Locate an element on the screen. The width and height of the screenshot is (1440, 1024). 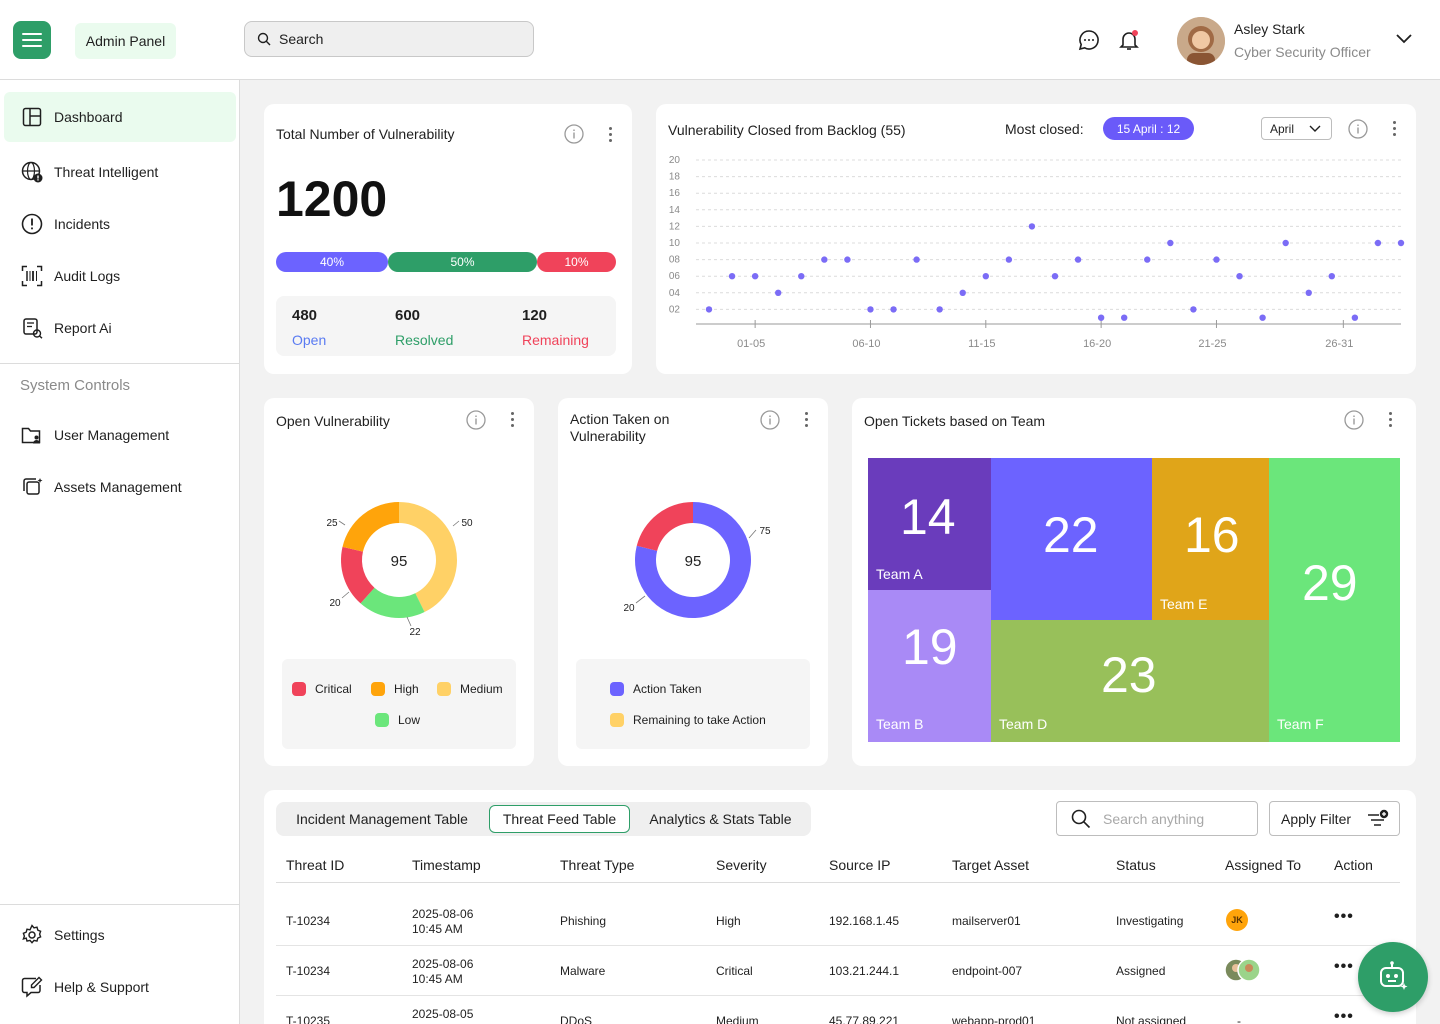
x-tick-label: 11-15 is located at coordinates (981, 344).